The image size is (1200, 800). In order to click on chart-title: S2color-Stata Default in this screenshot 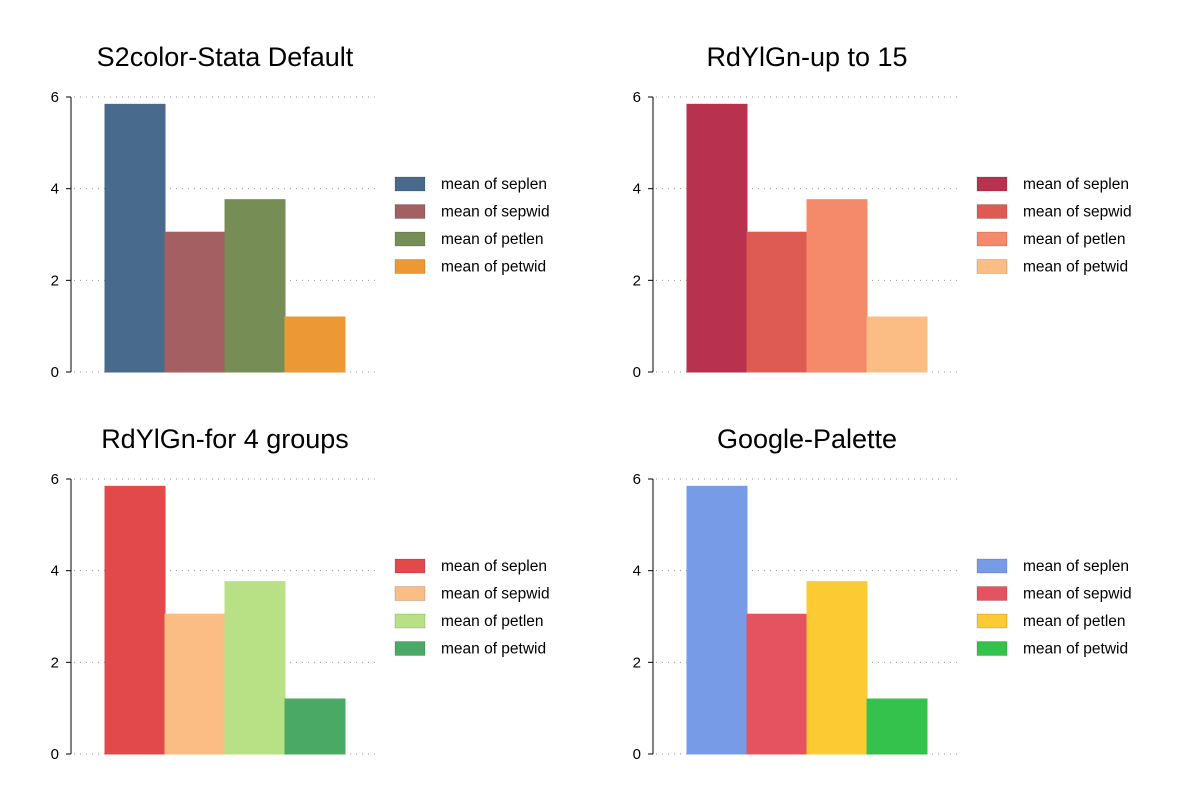, I will do `click(225, 57)`.